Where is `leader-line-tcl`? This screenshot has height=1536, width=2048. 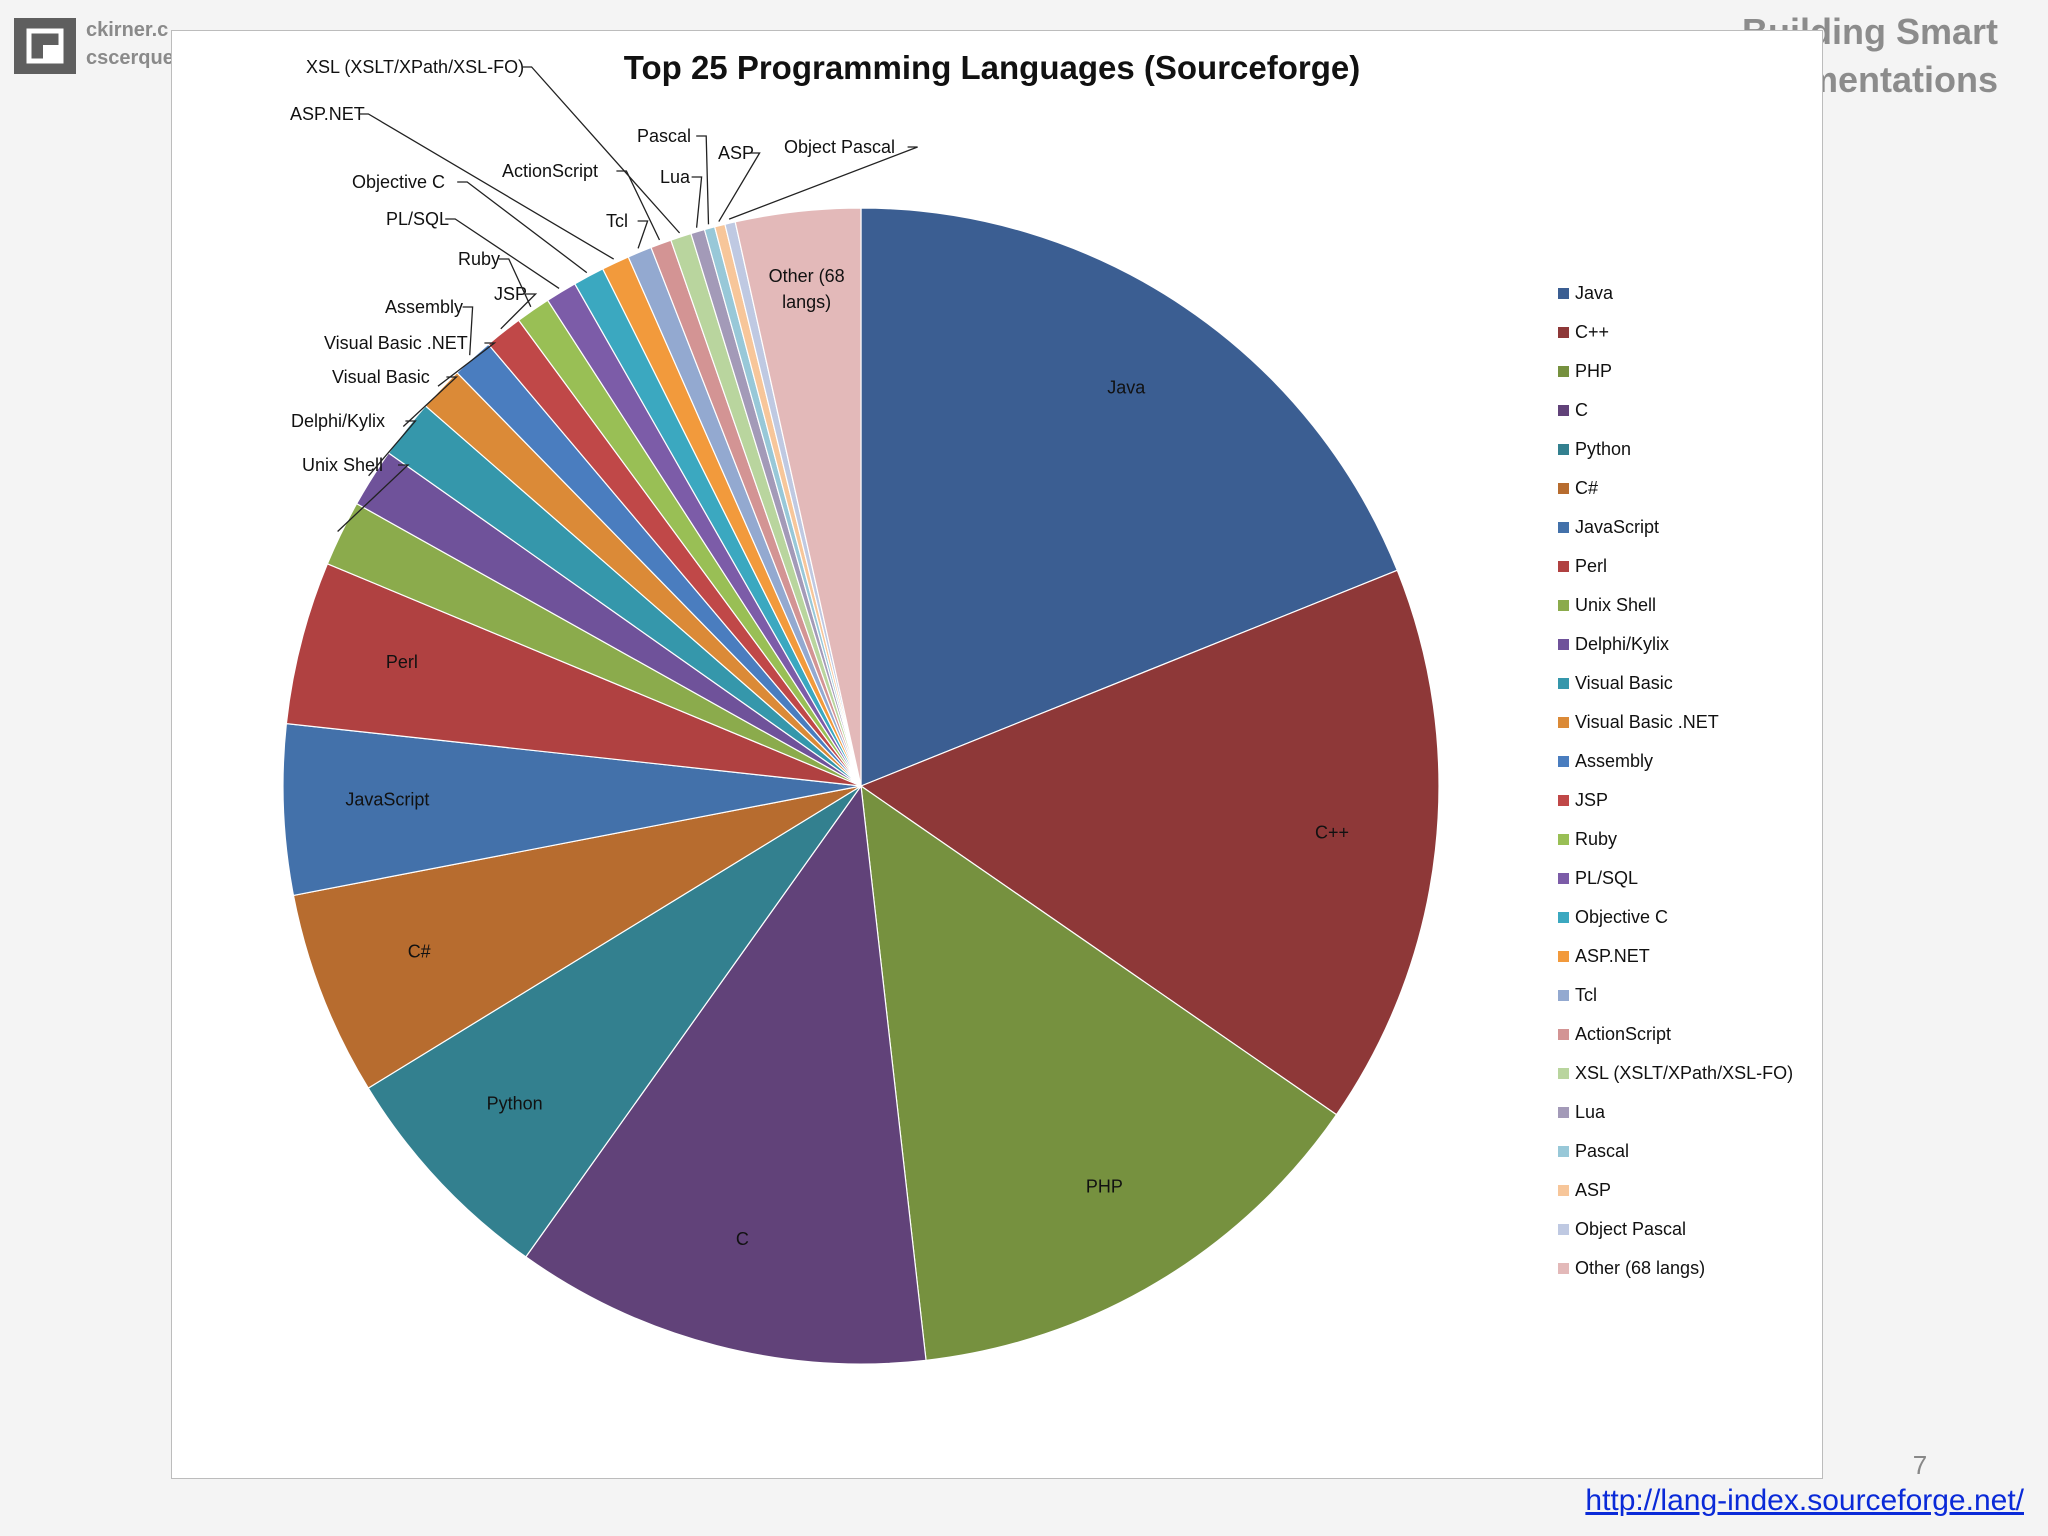 leader-line-tcl is located at coordinates (643, 234).